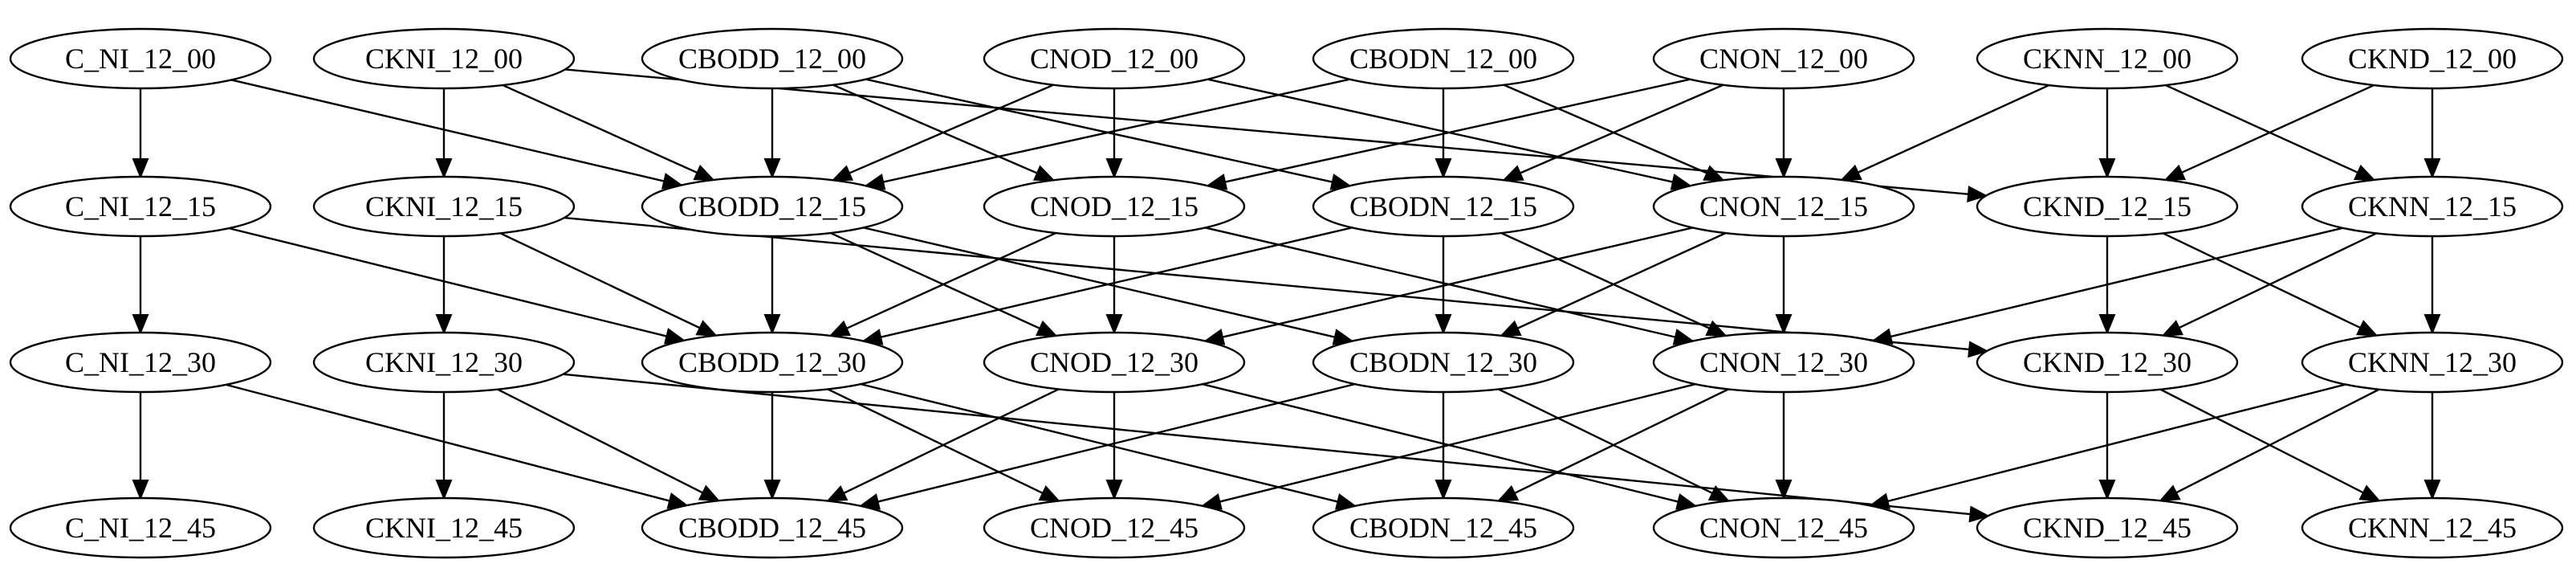  I want to click on node-cbodn-12-45: CBODN_12_45, so click(1443, 527).